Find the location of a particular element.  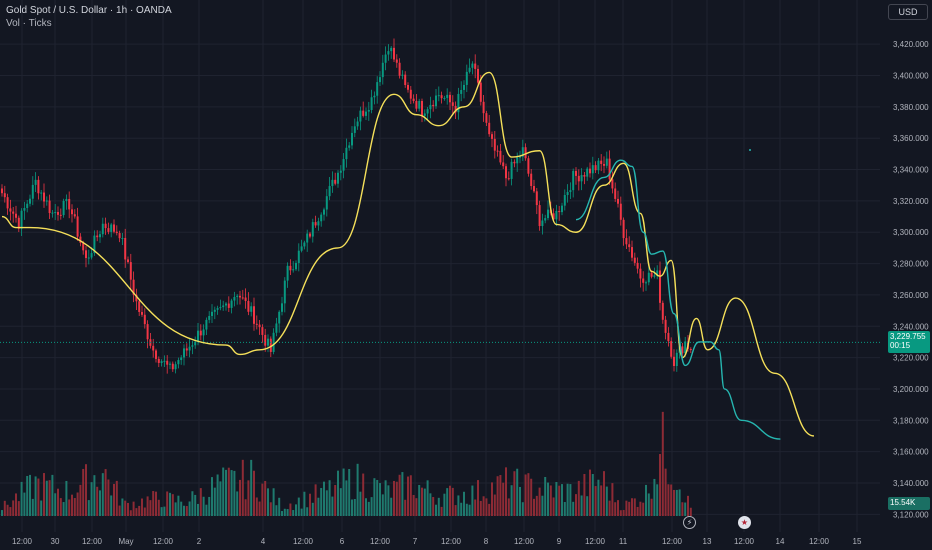

lightning-icon: ⚡ is located at coordinates (689, 522).